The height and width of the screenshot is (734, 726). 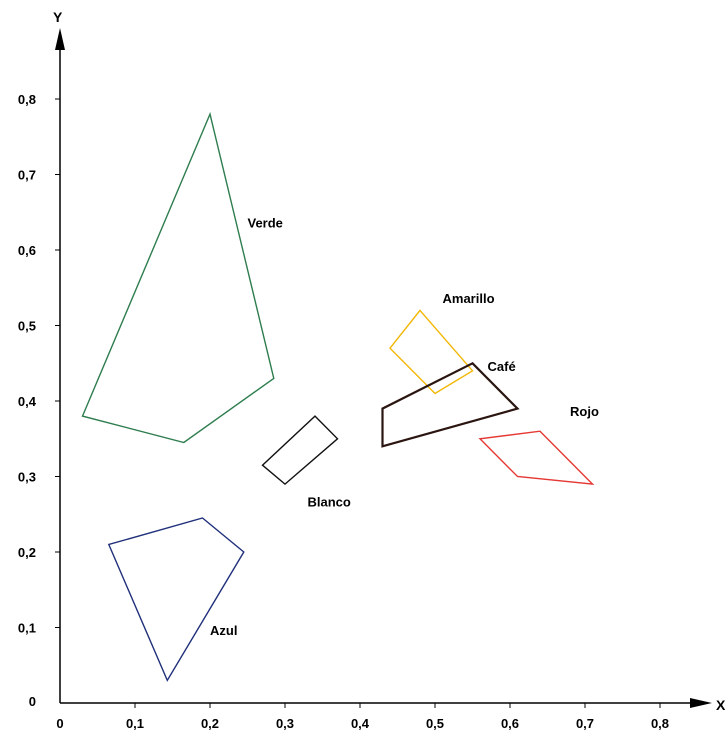 What do you see at coordinates (431, 352) in the screenshot?
I see `polygon-amarillo` at bounding box center [431, 352].